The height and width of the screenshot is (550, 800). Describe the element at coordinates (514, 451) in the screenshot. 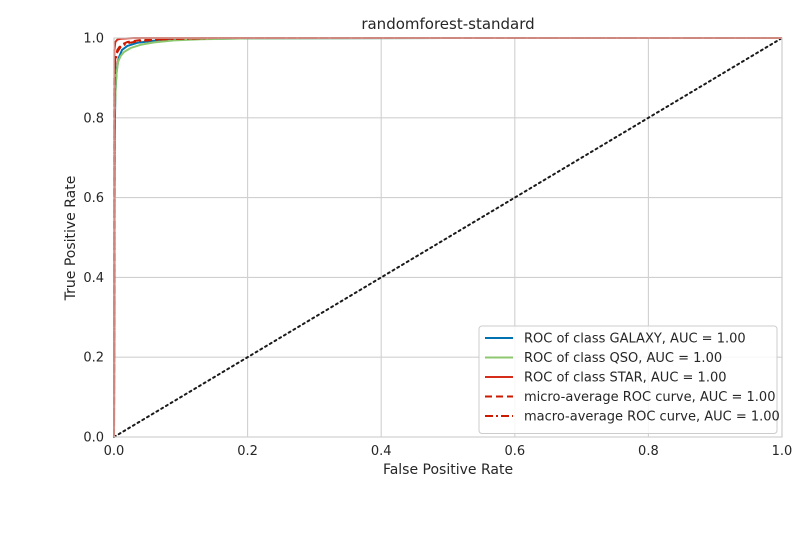

I see `x-tick-label: 0.6` at that location.